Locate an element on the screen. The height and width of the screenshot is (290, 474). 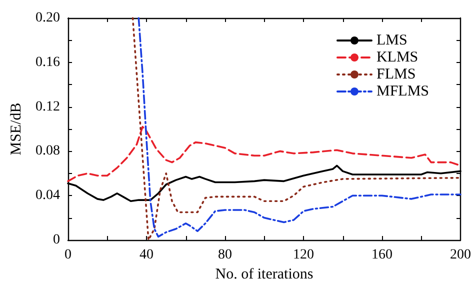
y-tick-label: 0.20 is located at coordinates (48, 18).